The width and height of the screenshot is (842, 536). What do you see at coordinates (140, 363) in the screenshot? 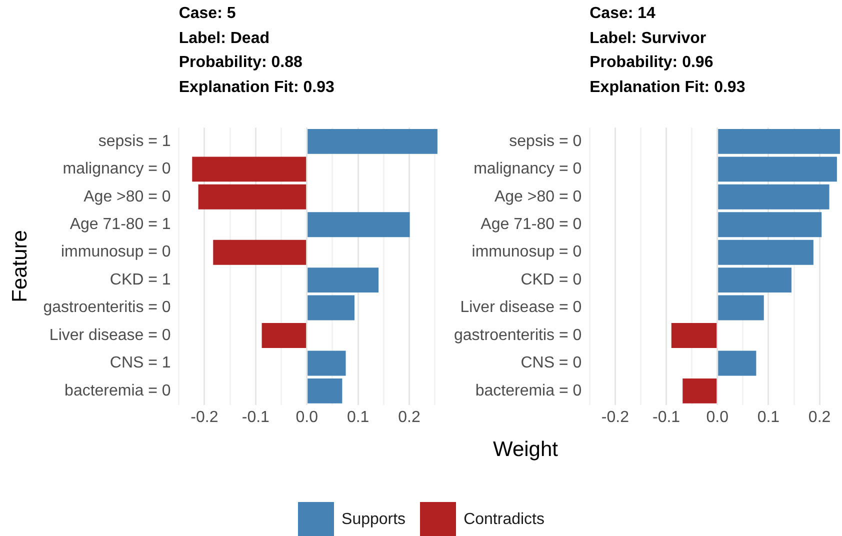
I see `y-tick-label: CNS = 1` at bounding box center [140, 363].